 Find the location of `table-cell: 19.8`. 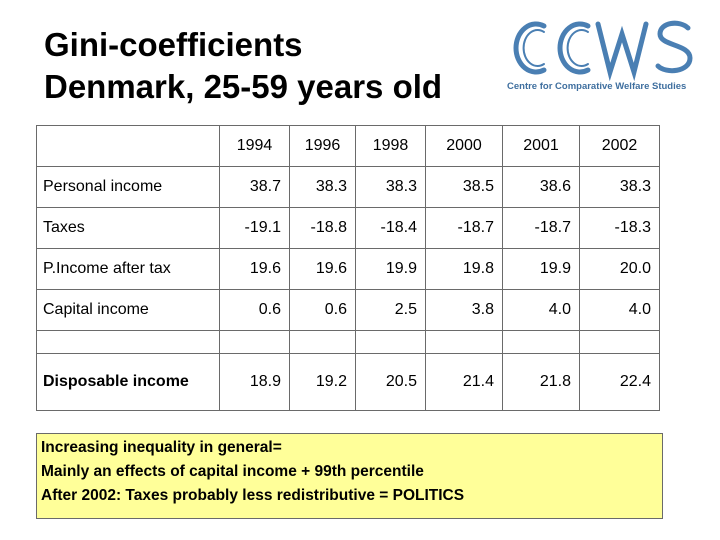

table-cell: 19.8 is located at coordinates (464, 269).